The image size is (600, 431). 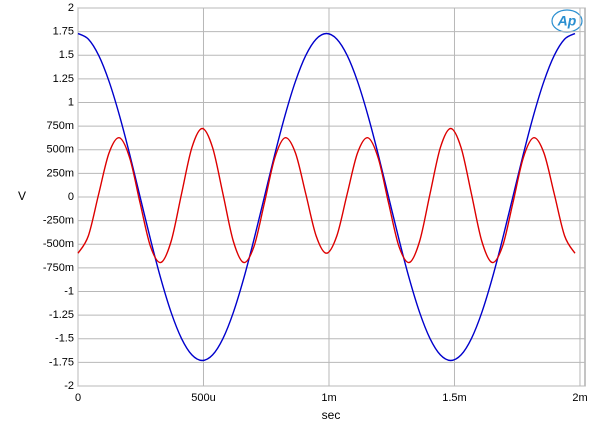 I want to click on y-tick-label: -500m, so click(x=58, y=244).